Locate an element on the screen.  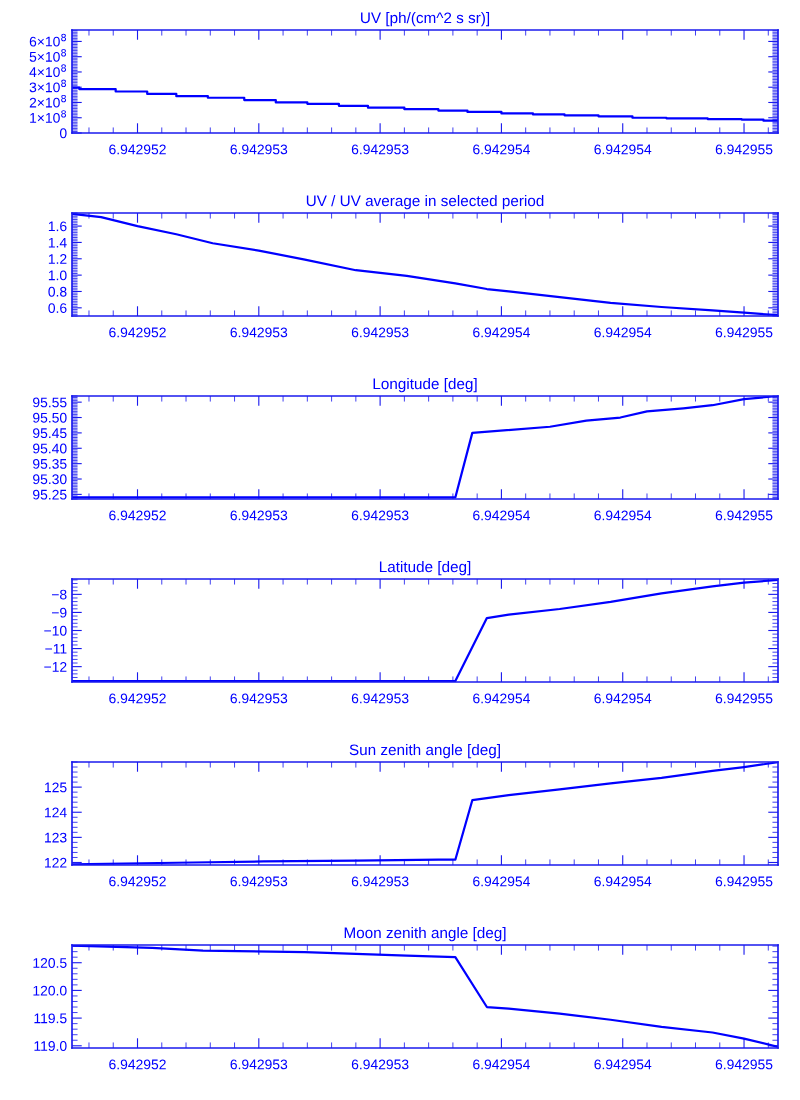
y-tick-label: 0.6 is located at coordinates (57, 308).